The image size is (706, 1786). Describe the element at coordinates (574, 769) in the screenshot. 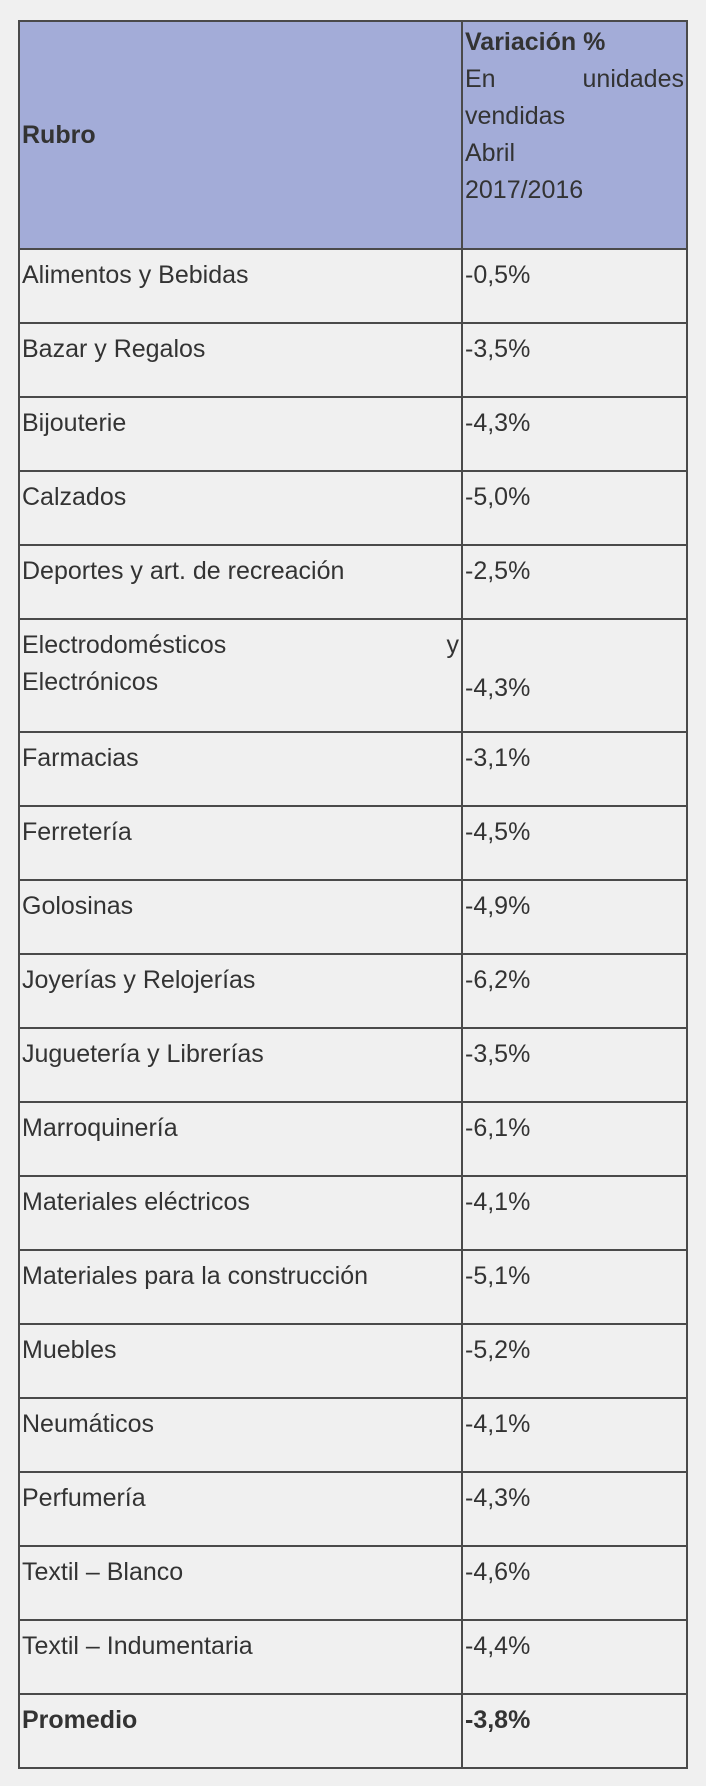

I see `valor-cell: -3,1%` at that location.